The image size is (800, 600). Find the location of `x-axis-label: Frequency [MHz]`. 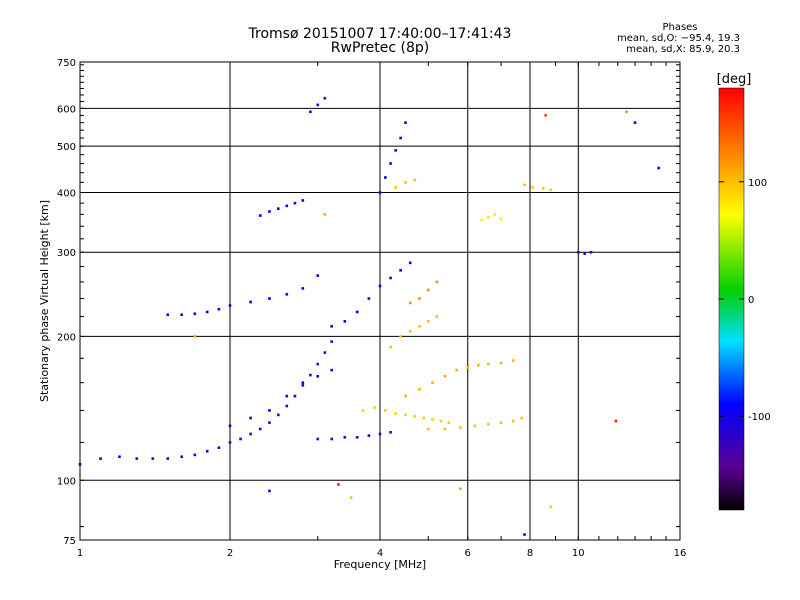

x-axis-label: Frequency [MHz] is located at coordinates (380, 564).